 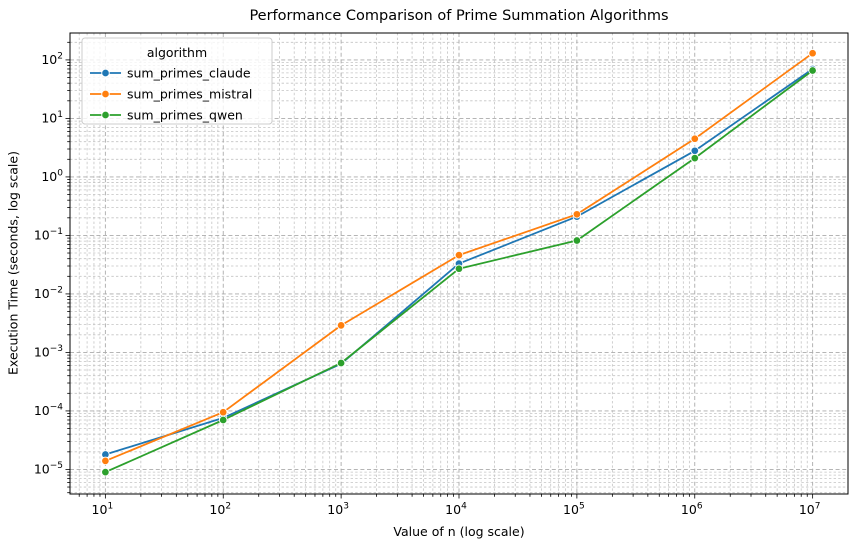 What do you see at coordinates (574, 510) in the screenshot?
I see `tick-label: 10⁵` at bounding box center [574, 510].